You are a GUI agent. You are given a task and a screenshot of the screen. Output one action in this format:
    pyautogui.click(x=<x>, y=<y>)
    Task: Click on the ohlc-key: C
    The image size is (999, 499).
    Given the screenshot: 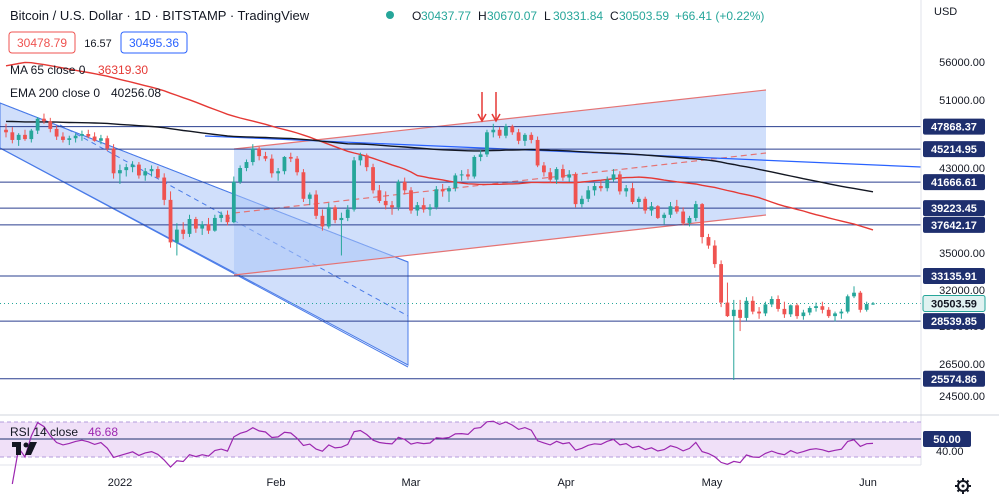 What is the action you would take?
    pyautogui.click(x=614, y=16)
    